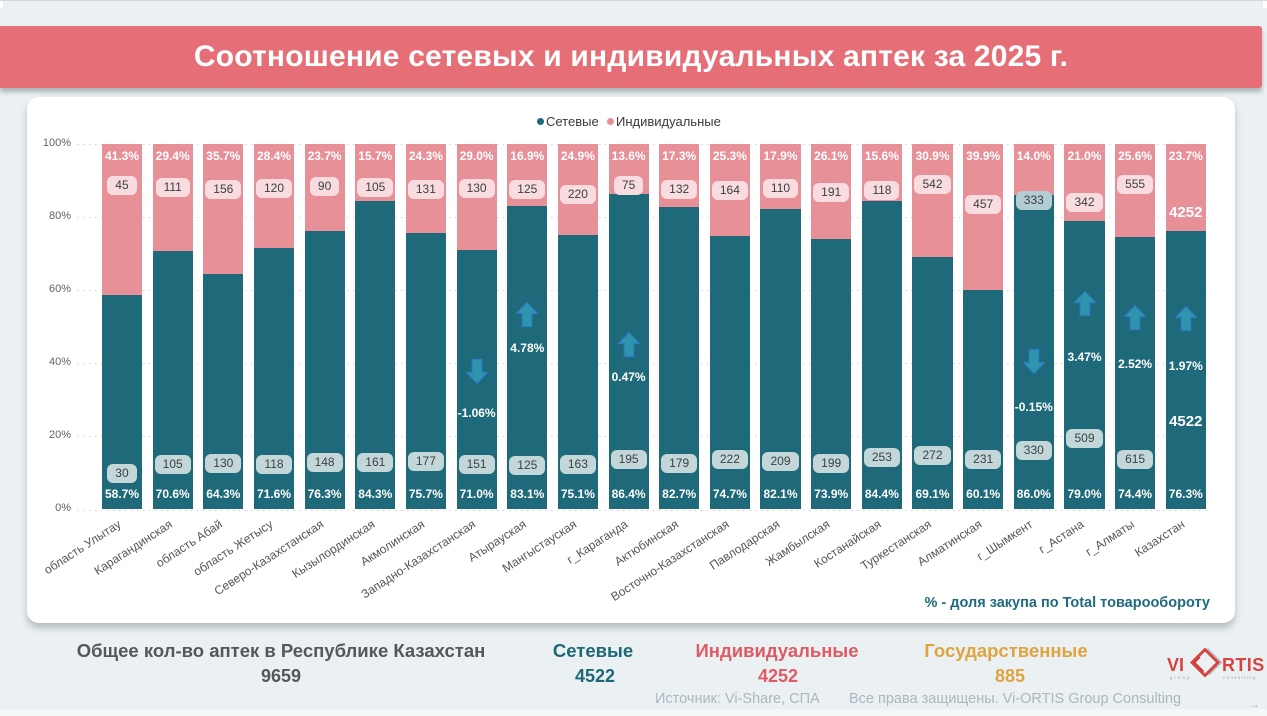 The image size is (1267, 716). I want to click on svg-text: group, so click(1181, 677).